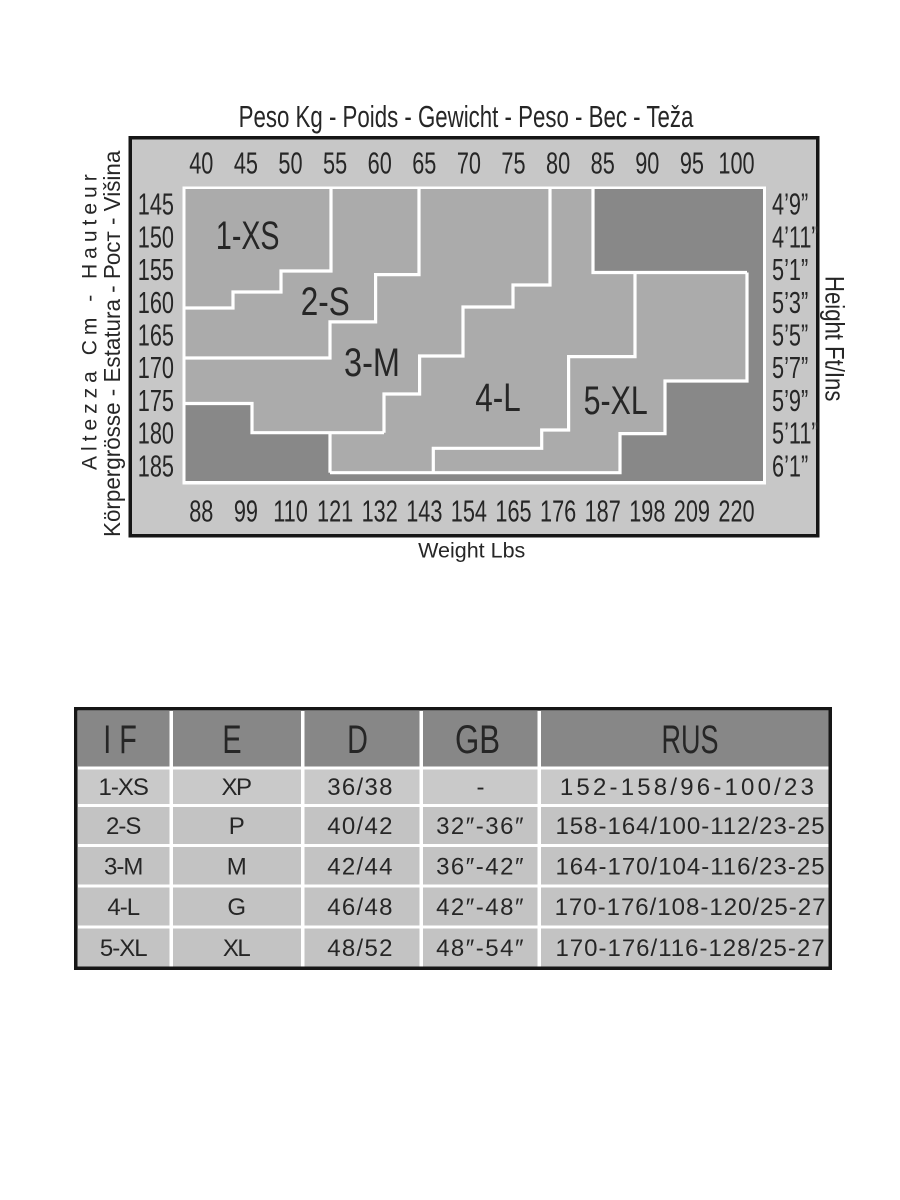 Image resolution: width=900 pixels, height=1200 pixels. What do you see at coordinates (360, 907) in the screenshot?
I see `svg-text: 46/48` at bounding box center [360, 907].